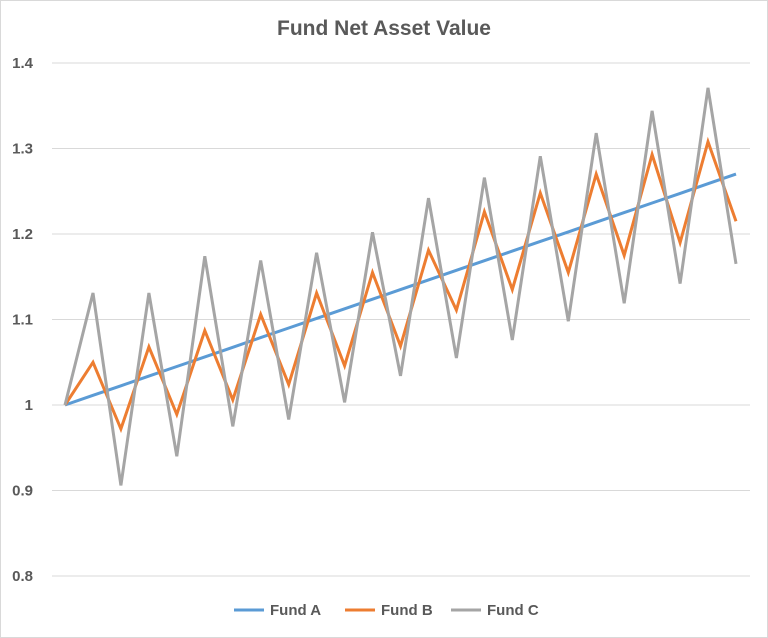  What do you see at coordinates (23, 63) in the screenshot?
I see `y-tick-label: 1.4` at bounding box center [23, 63].